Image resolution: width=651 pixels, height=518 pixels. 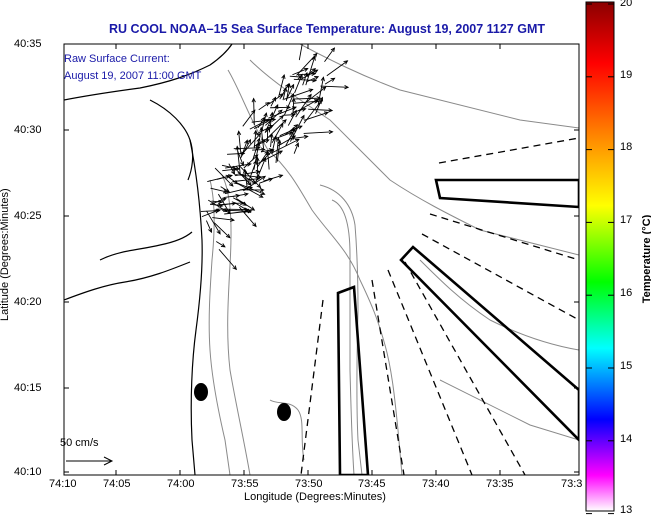 What do you see at coordinates (436, 484) in the screenshot?
I see `x-tick-label: 73:40` at bounding box center [436, 484].